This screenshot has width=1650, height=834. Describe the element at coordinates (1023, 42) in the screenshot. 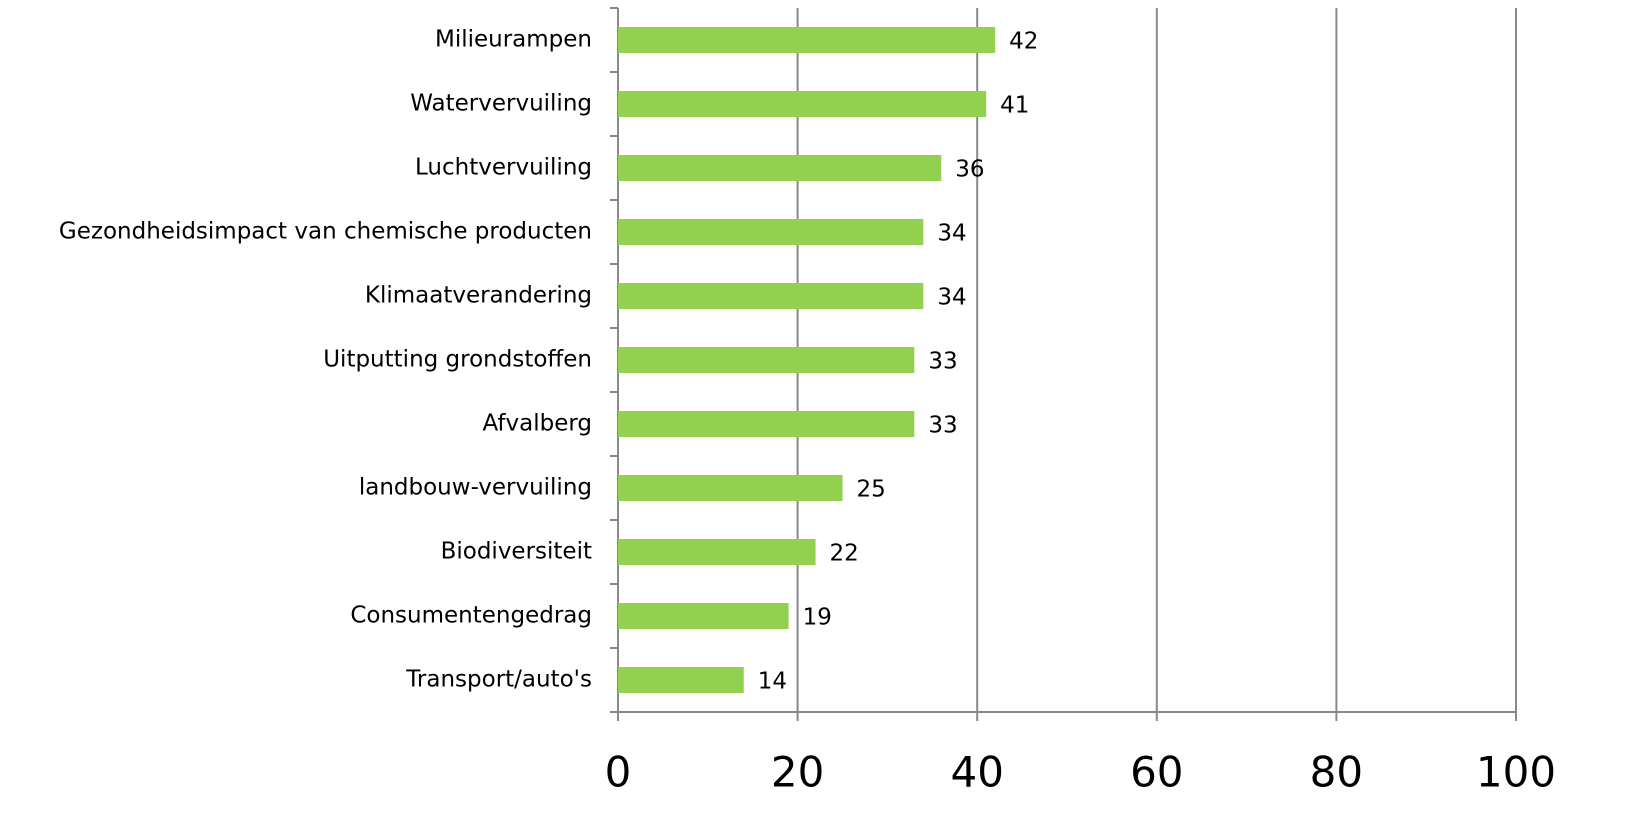

I see `value-label: 42` at that location.